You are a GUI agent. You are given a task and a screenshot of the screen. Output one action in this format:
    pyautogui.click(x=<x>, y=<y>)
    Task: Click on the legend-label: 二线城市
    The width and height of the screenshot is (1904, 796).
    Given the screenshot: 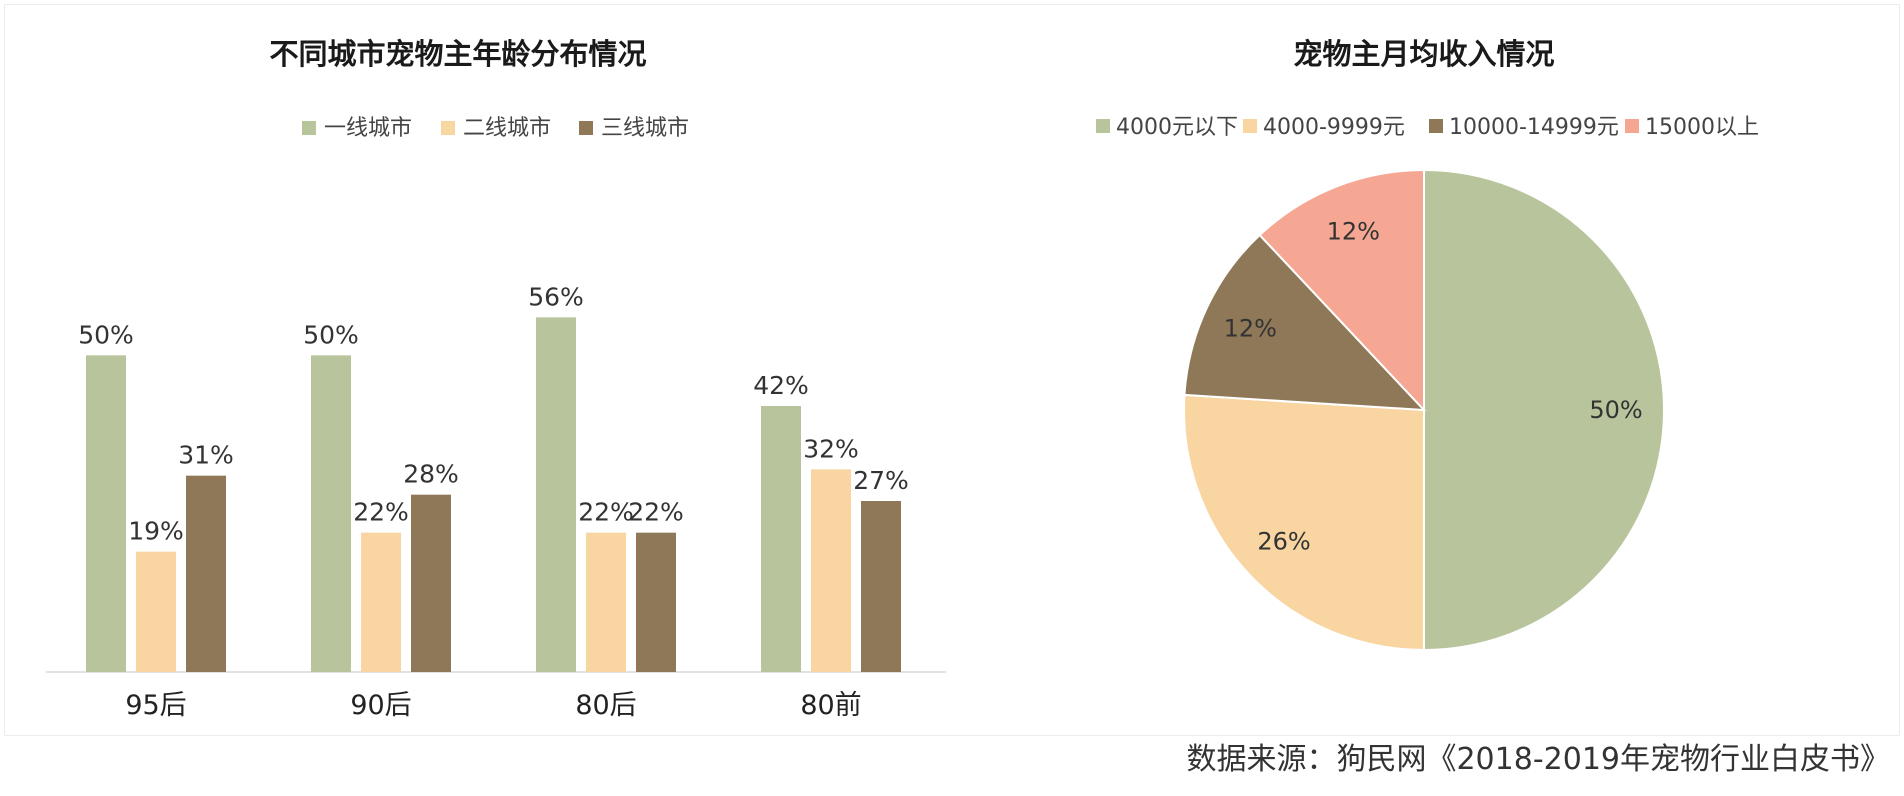 What is the action you would take?
    pyautogui.click(x=507, y=128)
    